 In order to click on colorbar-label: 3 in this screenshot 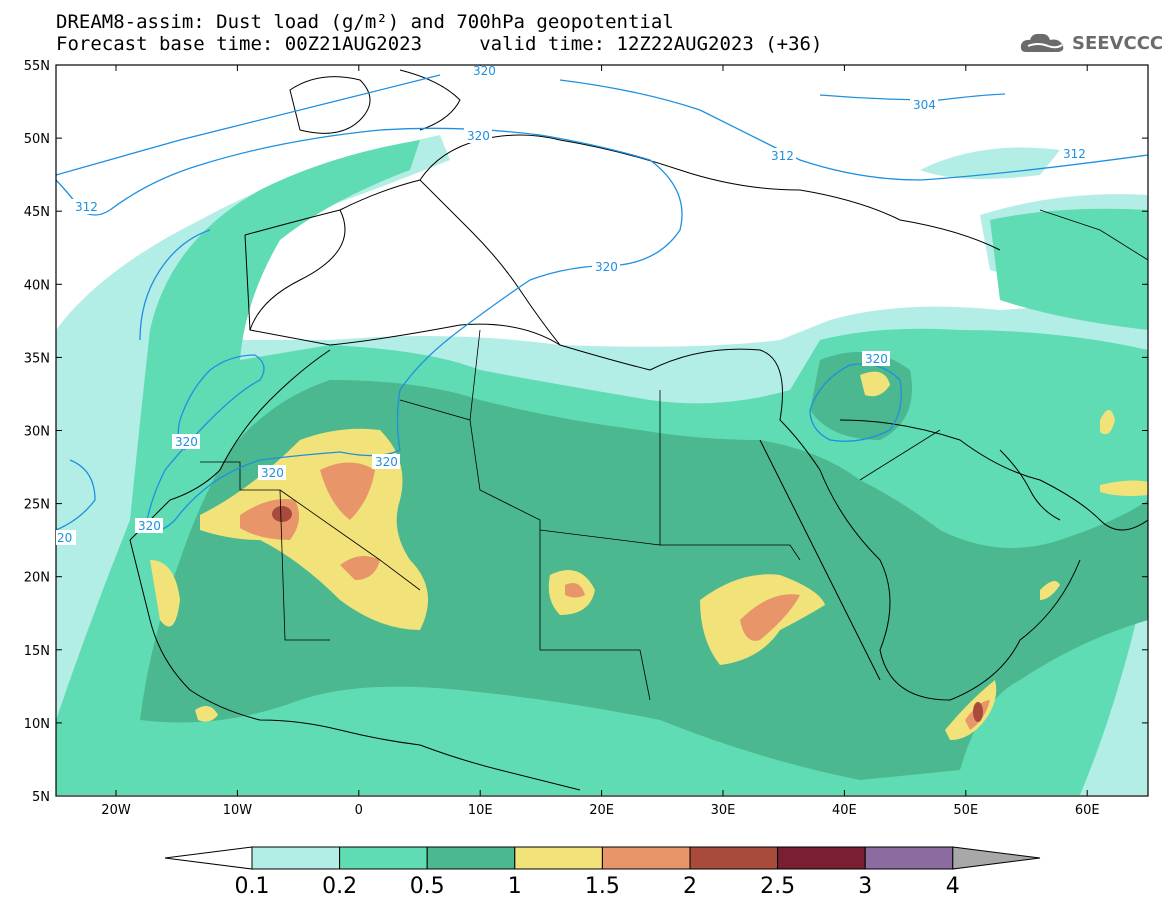, I will do `click(865, 886)`.